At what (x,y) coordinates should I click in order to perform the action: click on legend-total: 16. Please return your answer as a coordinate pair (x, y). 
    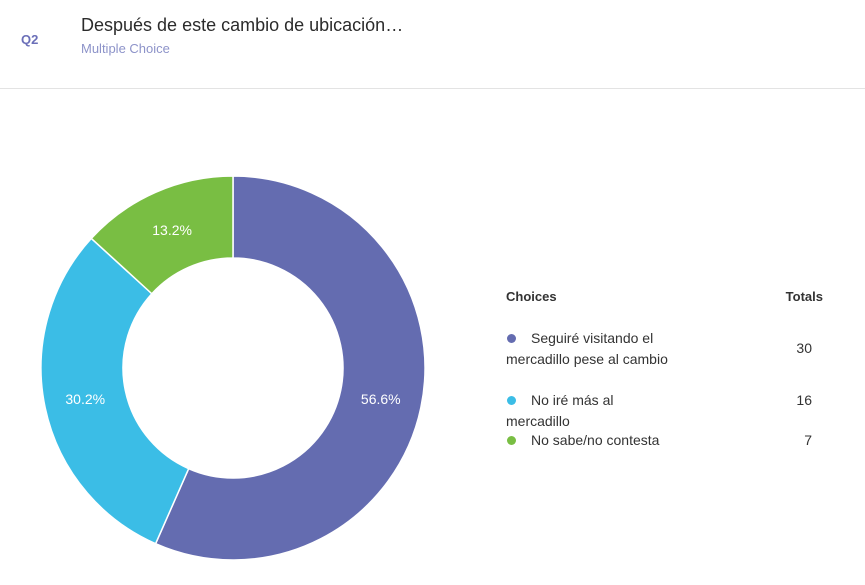
    Looking at the image, I should click on (804, 400).